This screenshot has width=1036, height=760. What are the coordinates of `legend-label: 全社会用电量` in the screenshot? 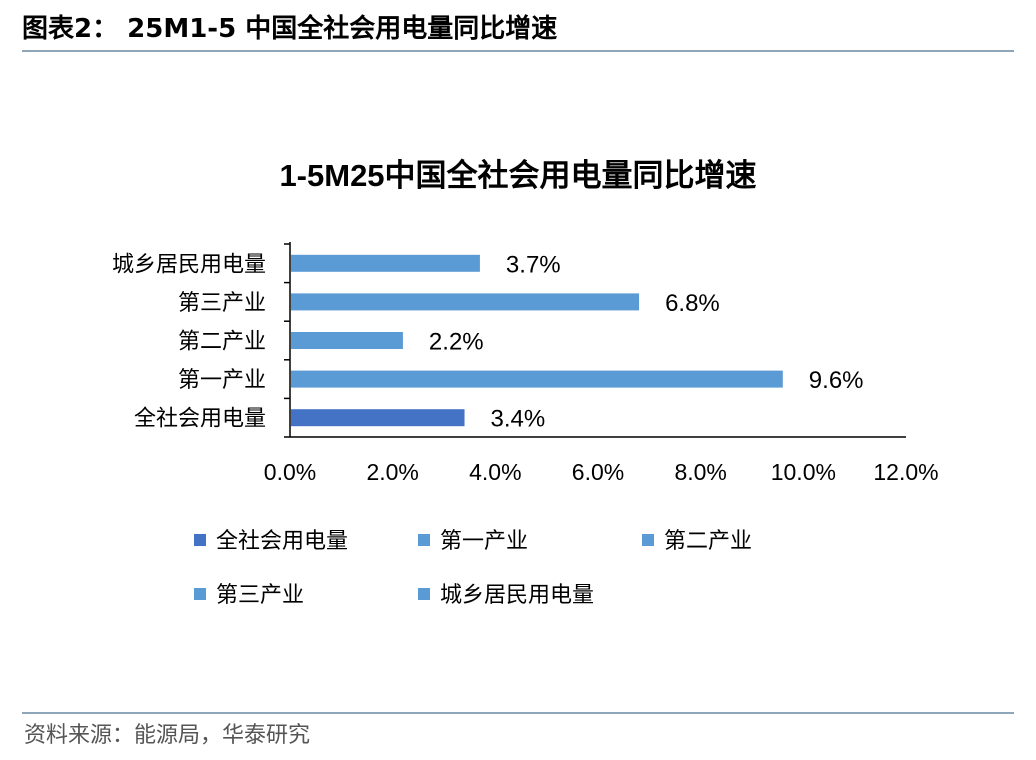 It's located at (282, 541).